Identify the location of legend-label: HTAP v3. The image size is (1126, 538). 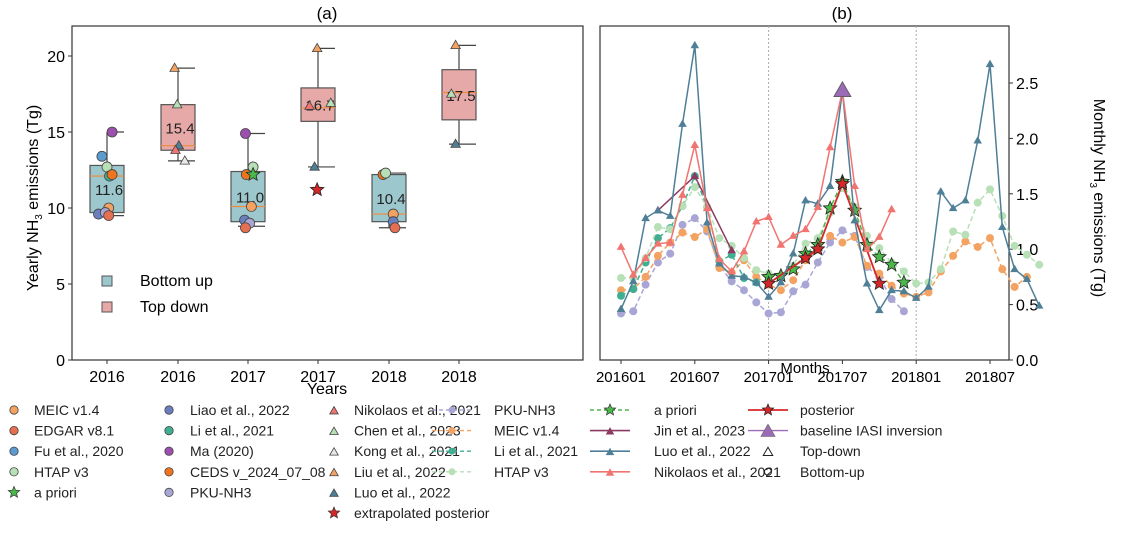
(61, 472).